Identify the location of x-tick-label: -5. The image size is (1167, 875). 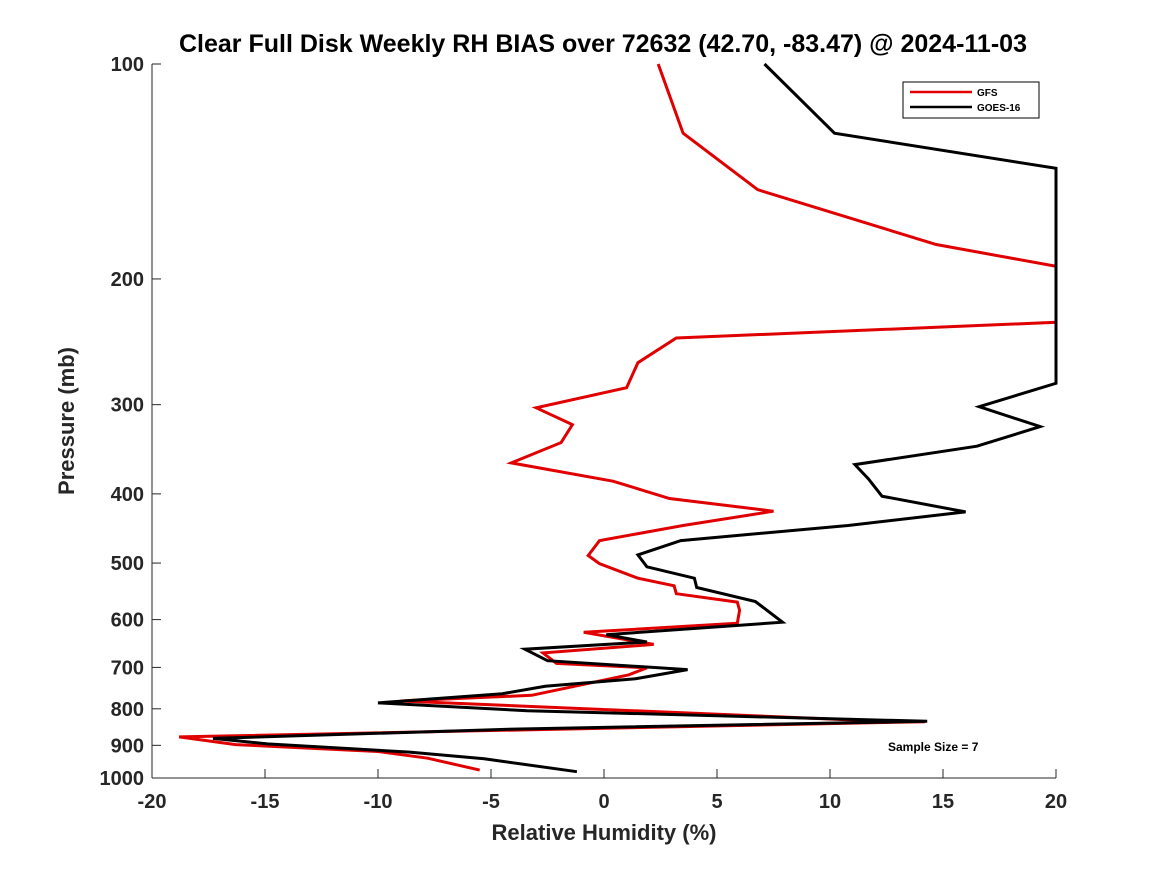
(491, 802).